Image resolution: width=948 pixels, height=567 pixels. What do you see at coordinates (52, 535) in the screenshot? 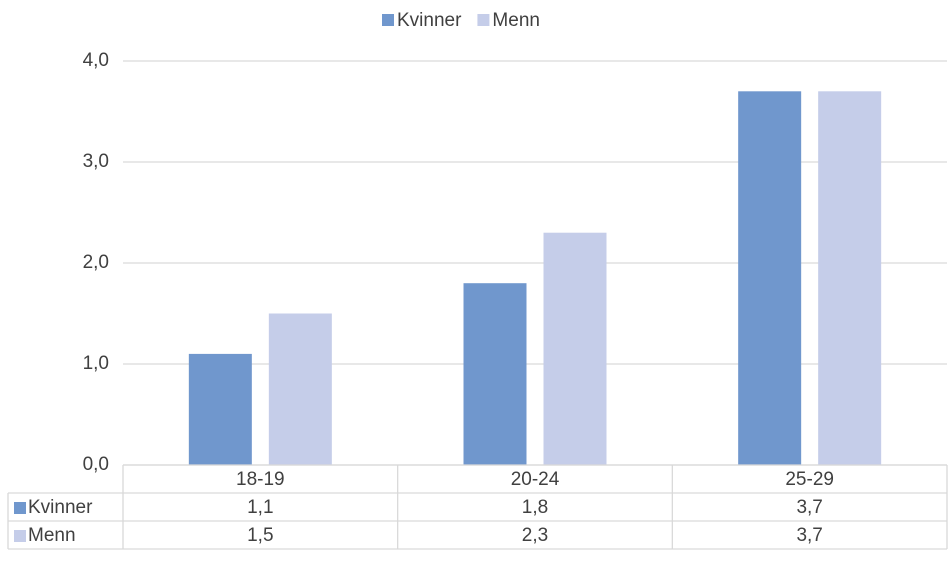
I see `table-row-label: Menn` at bounding box center [52, 535].